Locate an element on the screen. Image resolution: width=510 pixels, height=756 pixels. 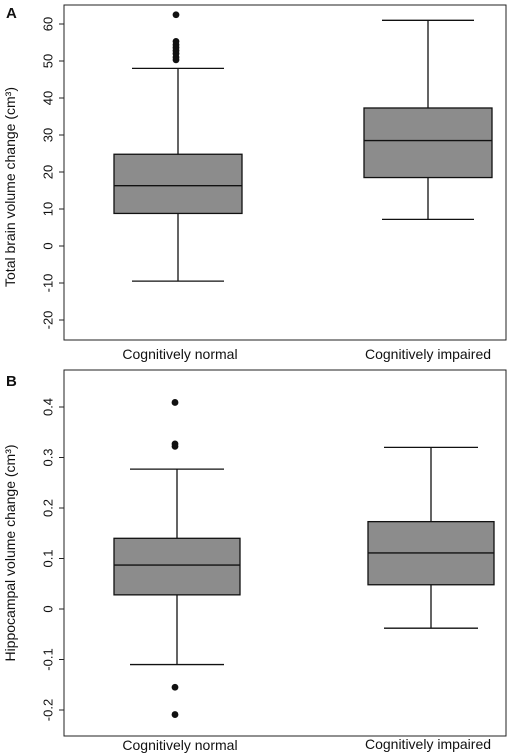
panel-b-category-label-impaired: Cognitively impaired is located at coordinates (428, 744).